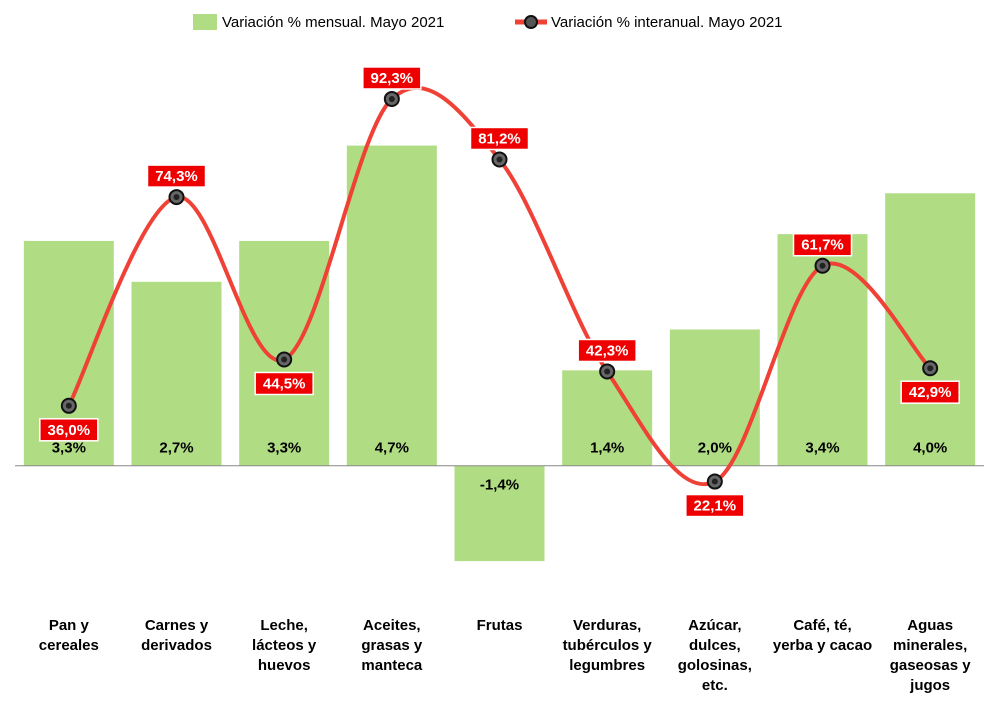  I want to click on x-tick-label: Aguas minerales, gaseosas y jugos, so click(930, 655).